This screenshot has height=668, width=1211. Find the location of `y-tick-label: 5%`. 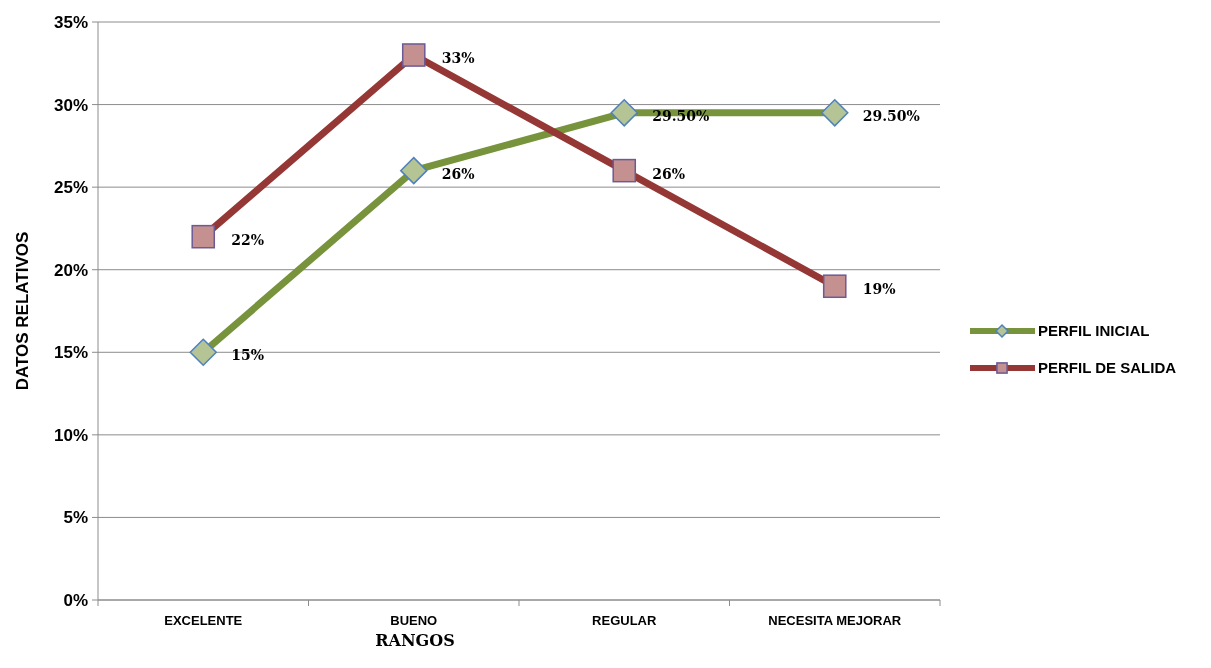

y-tick-label: 5% is located at coordinates (75, 518).